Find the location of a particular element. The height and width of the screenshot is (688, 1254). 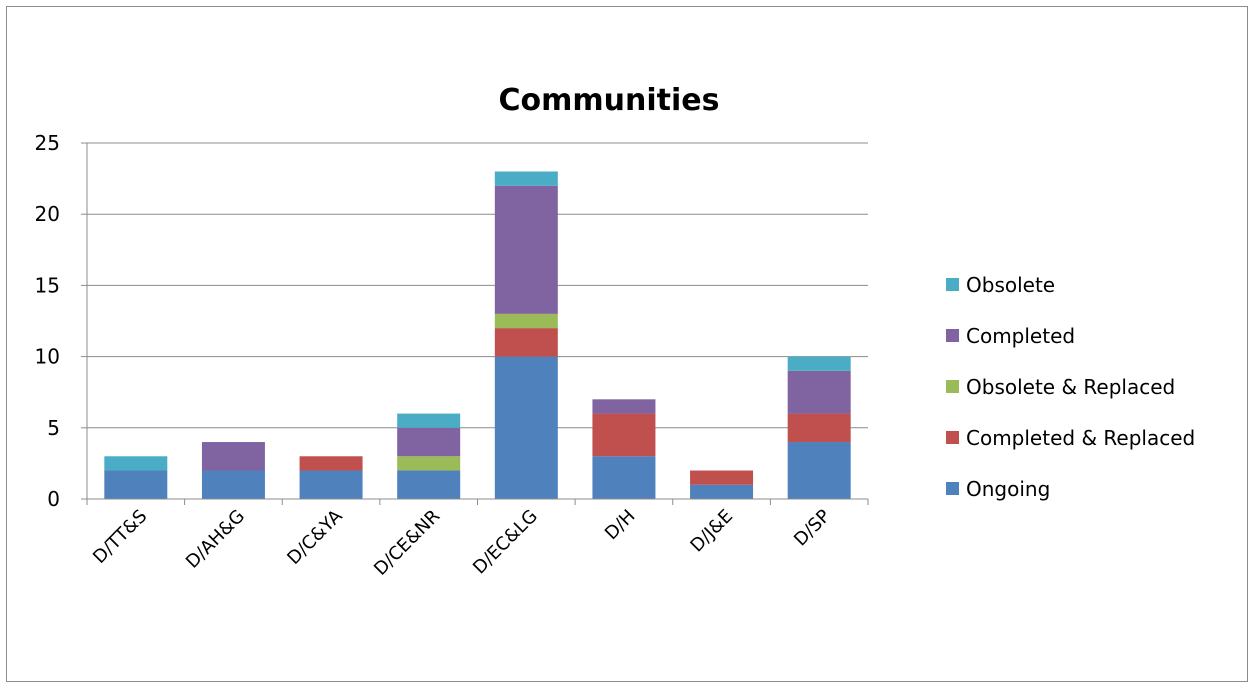

y-axis-ticks: 0 5 10 15 20 25 is located at coordinates (47, 321).